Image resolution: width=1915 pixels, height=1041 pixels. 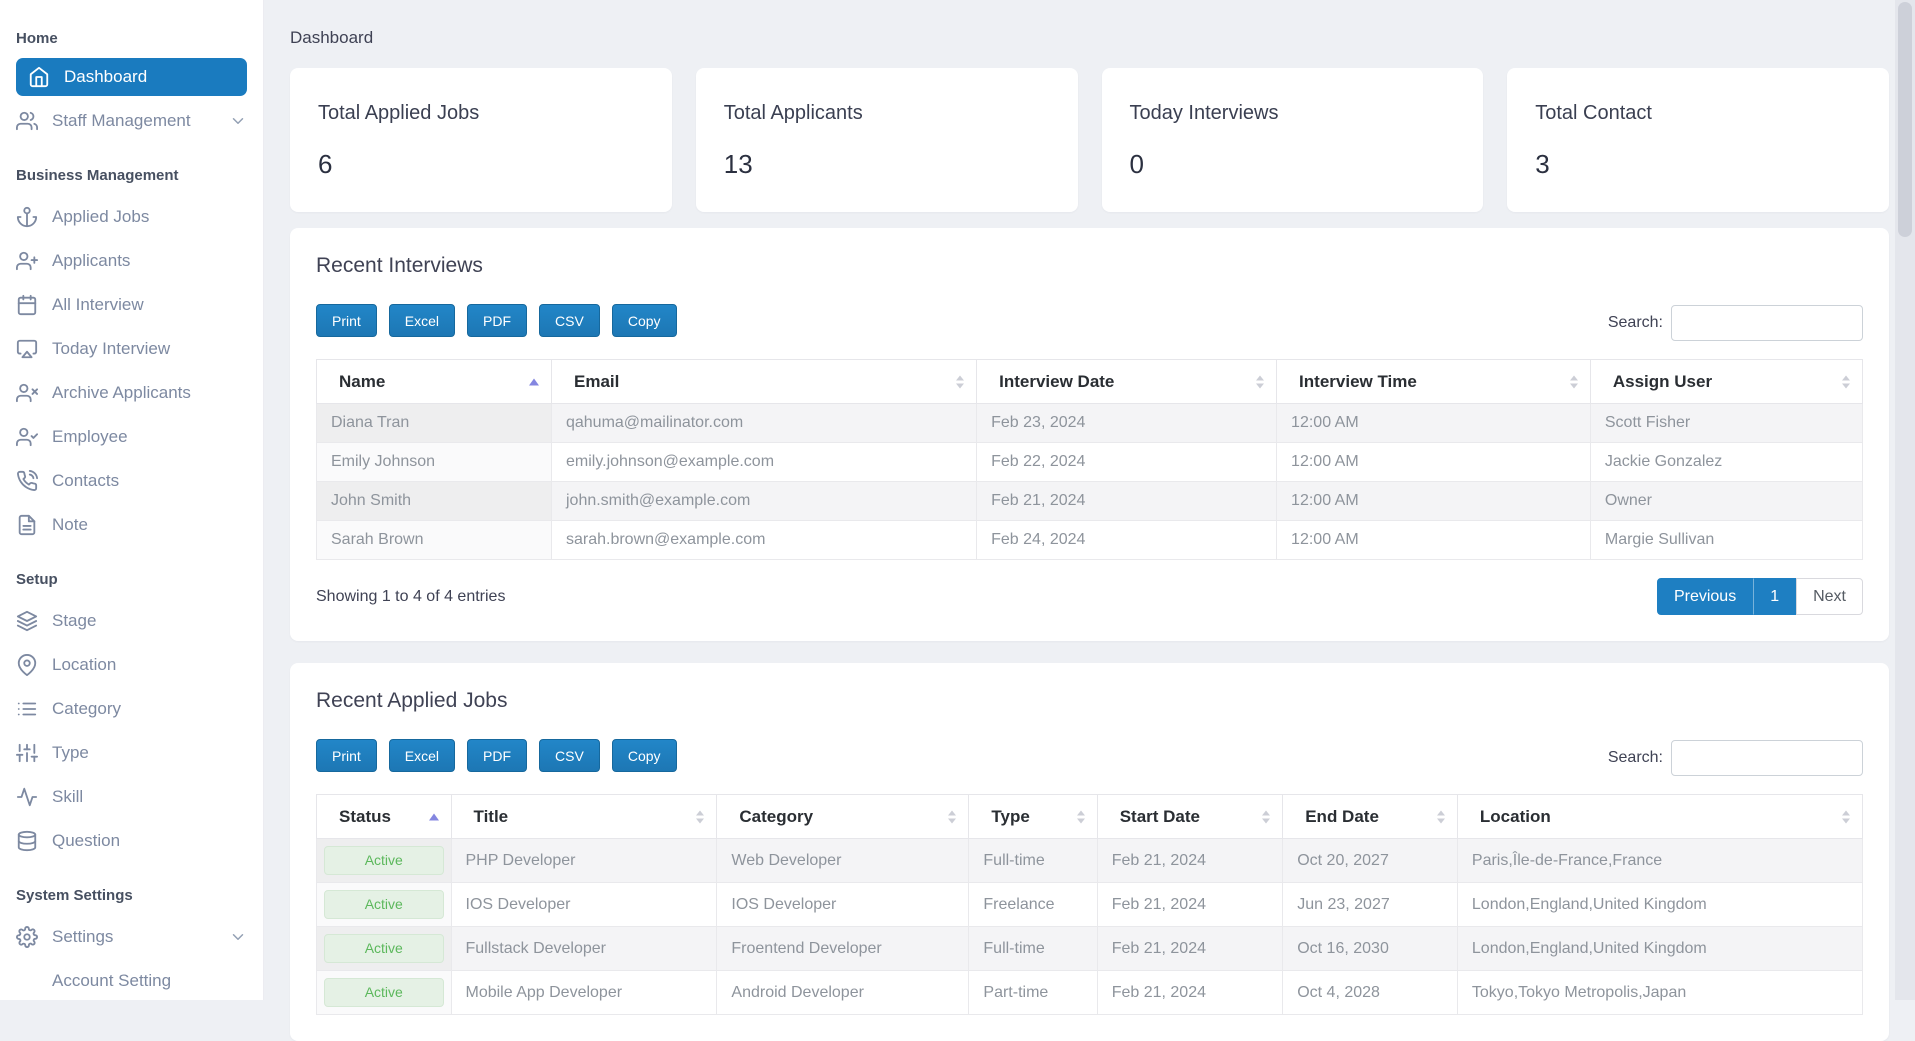 What do you see at coordinates (131, 797) in the screenshot?
I see `sidebar-item-skill: Skill` at bounding box center [131, 797].